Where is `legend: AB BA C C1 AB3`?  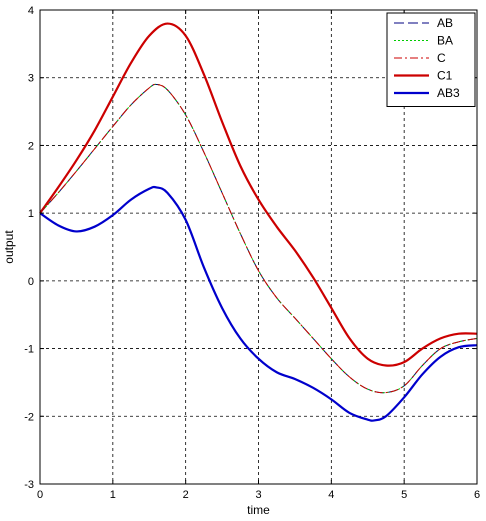
legend: AB BA C C1 AB3 is located at coordinates (431, 59).